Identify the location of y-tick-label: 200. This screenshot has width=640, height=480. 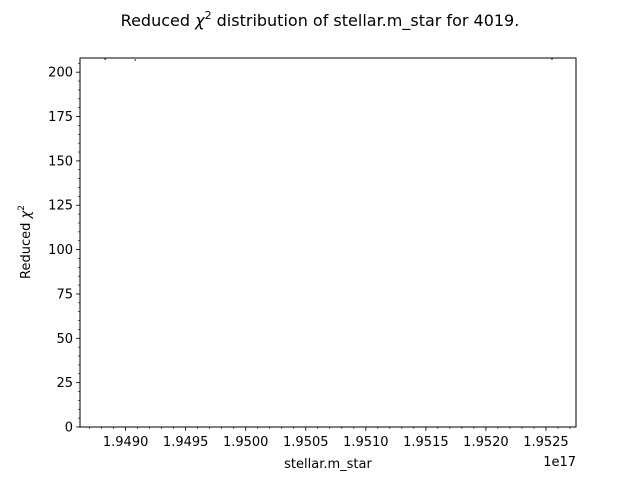
(60, 73).